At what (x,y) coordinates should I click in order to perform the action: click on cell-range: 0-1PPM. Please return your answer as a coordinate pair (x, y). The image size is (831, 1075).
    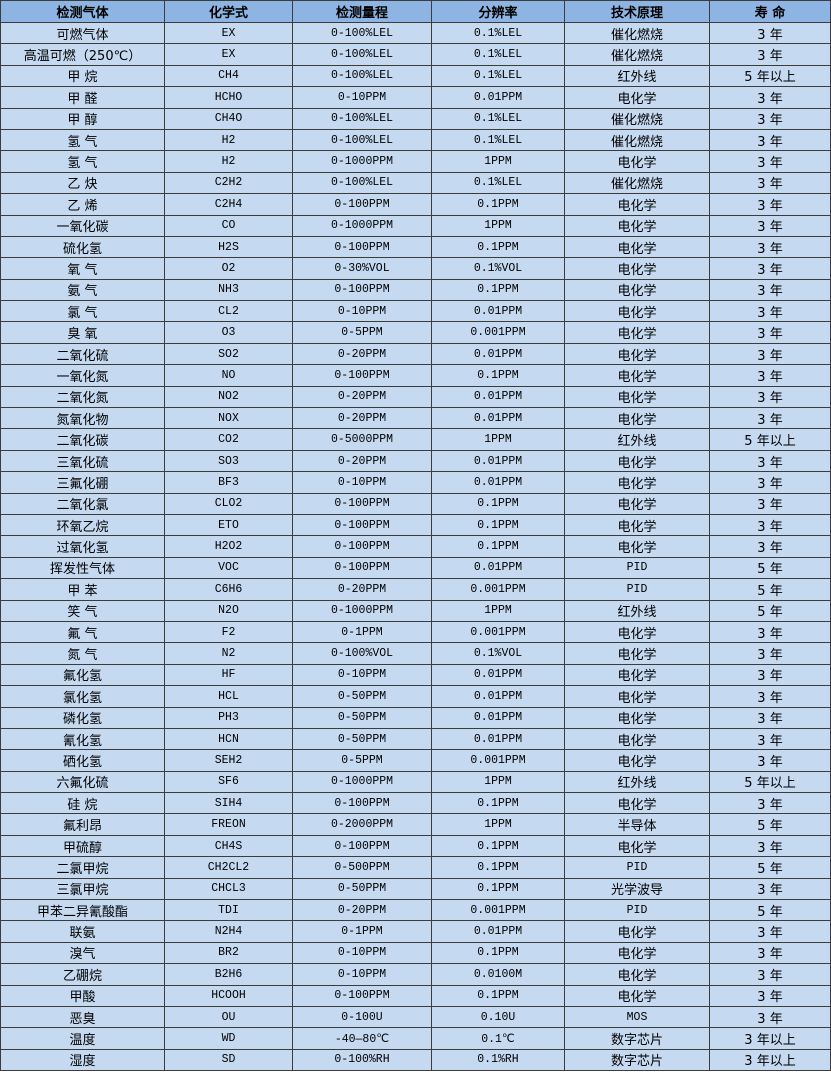
    Looking at the image, I should click on (362, 632).